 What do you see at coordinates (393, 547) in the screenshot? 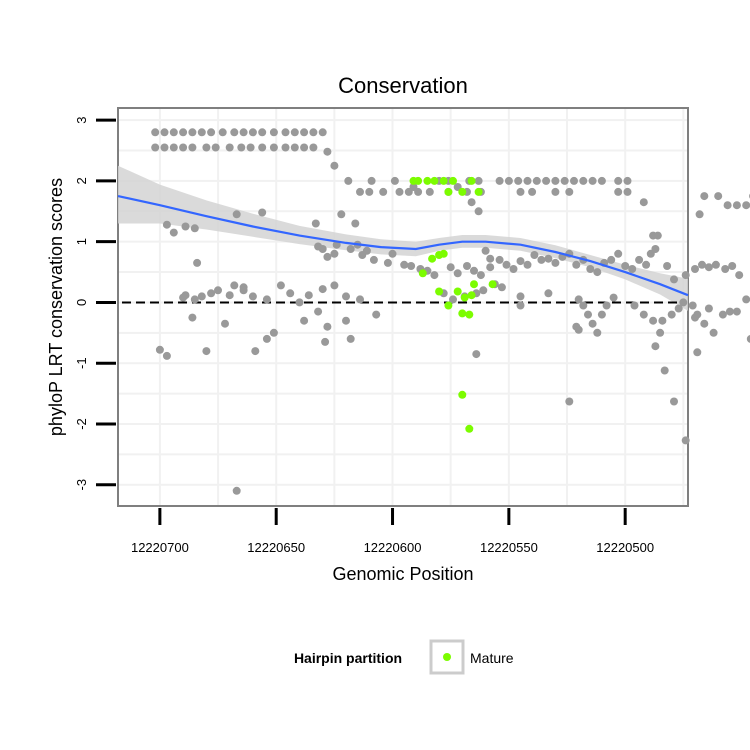
I see `x-tick-label: 12220600` at bounding box center [393, 547].